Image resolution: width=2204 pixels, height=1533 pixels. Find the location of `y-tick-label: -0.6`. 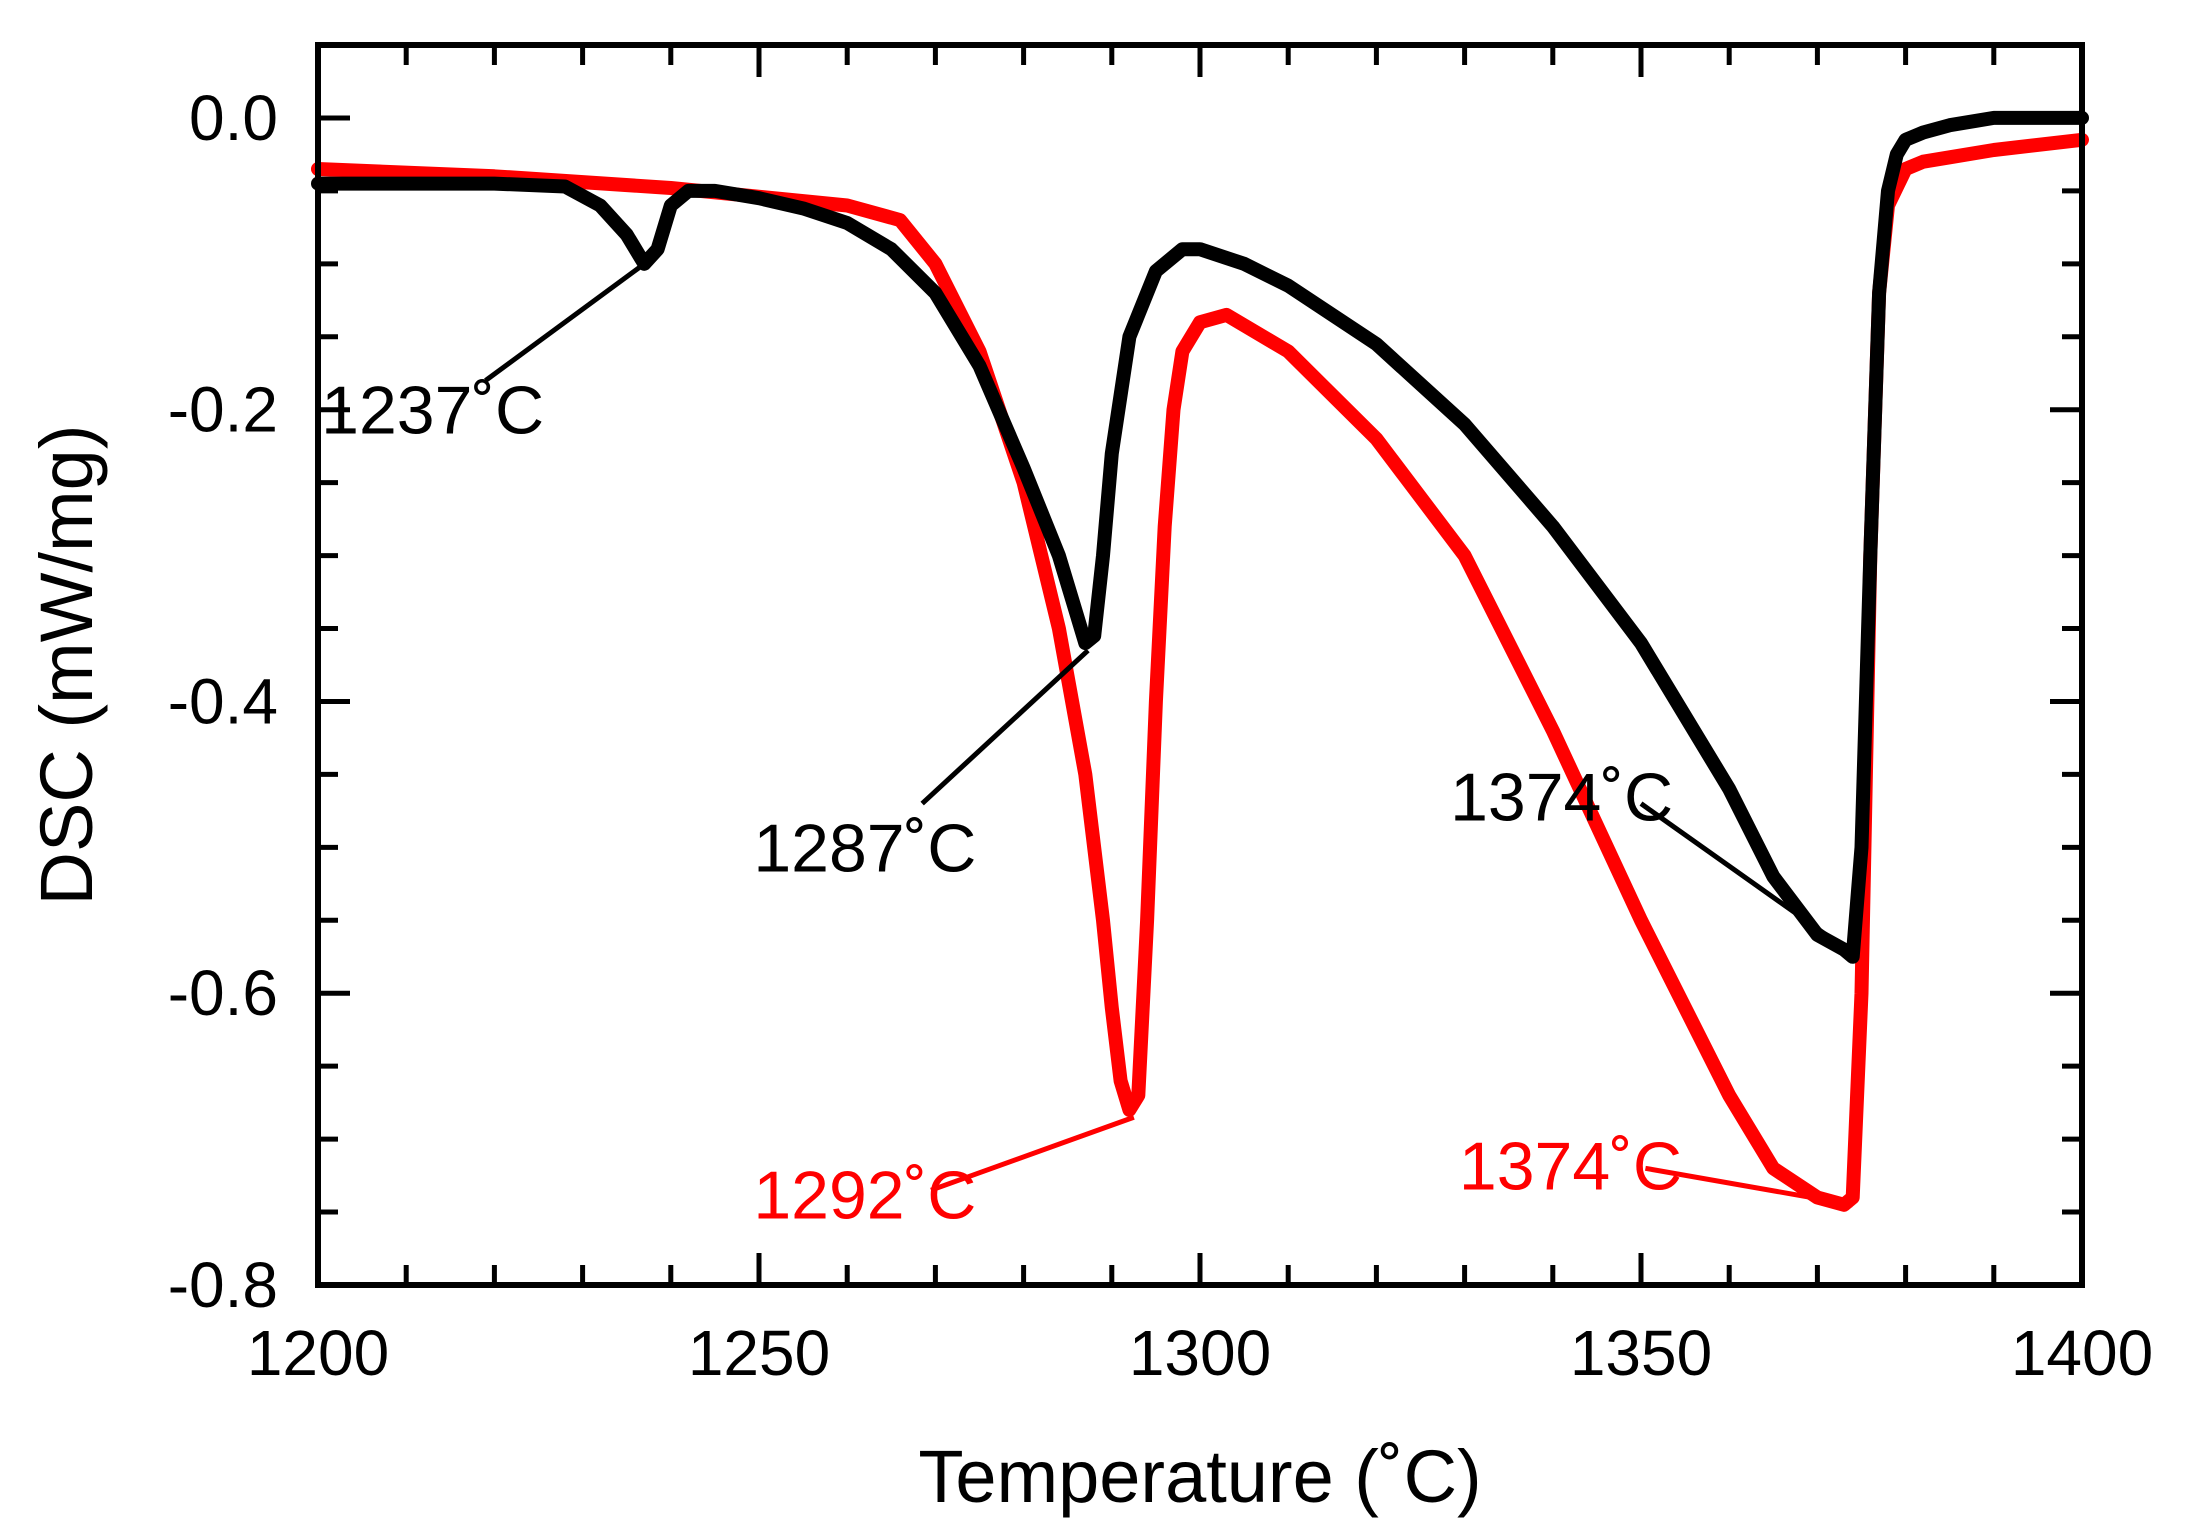

y-tick-label: -0.6 is located at coordinates (223, 993).